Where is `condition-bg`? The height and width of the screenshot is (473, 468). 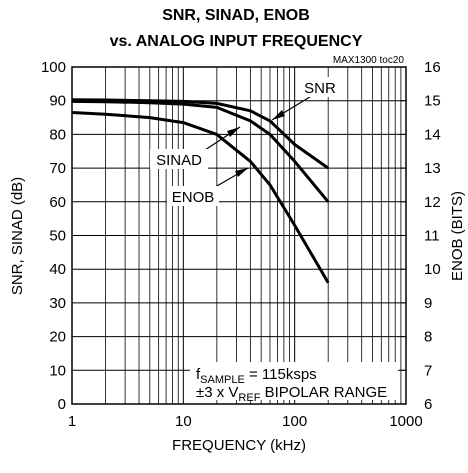
condition-bg is located at coordinates (294, 381).